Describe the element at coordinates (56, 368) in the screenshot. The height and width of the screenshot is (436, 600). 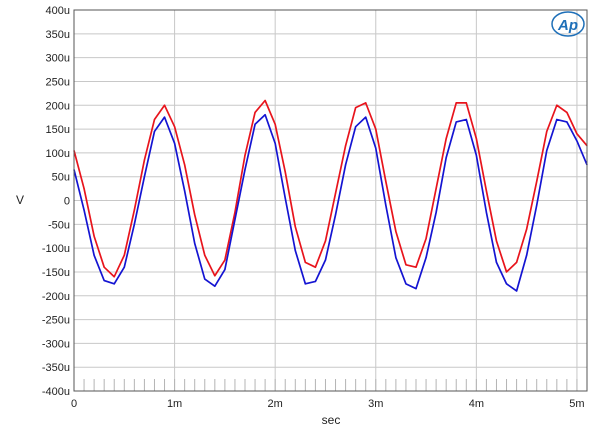
I see `y-tick-label: -350u` at that location.